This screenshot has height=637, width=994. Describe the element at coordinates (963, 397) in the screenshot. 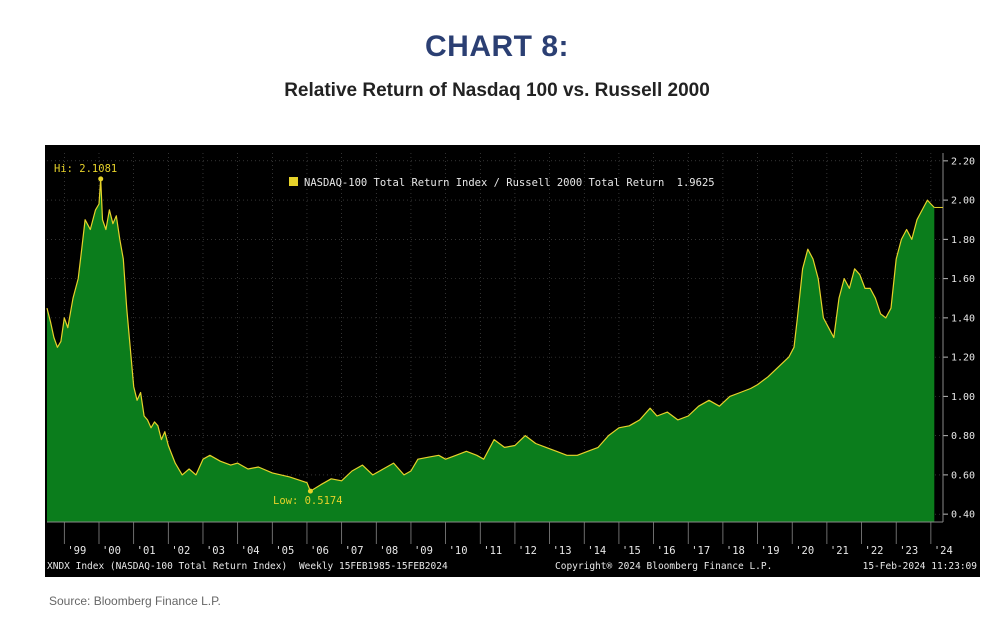

I see `y-tick-label: 1.00` at that location.